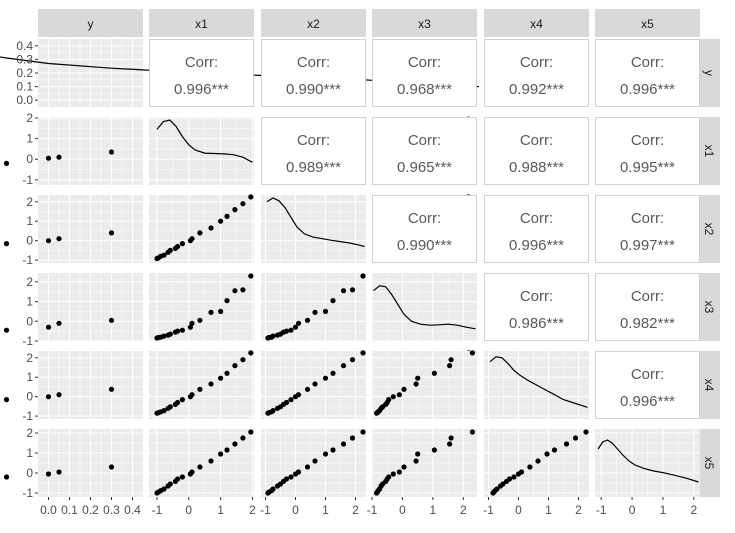 The height and width of the screenshot is (533, 735). What do you see at coordinates (204, 141) in the screenshot?
I see `density-line-x1` at bounding box center [204, 141].